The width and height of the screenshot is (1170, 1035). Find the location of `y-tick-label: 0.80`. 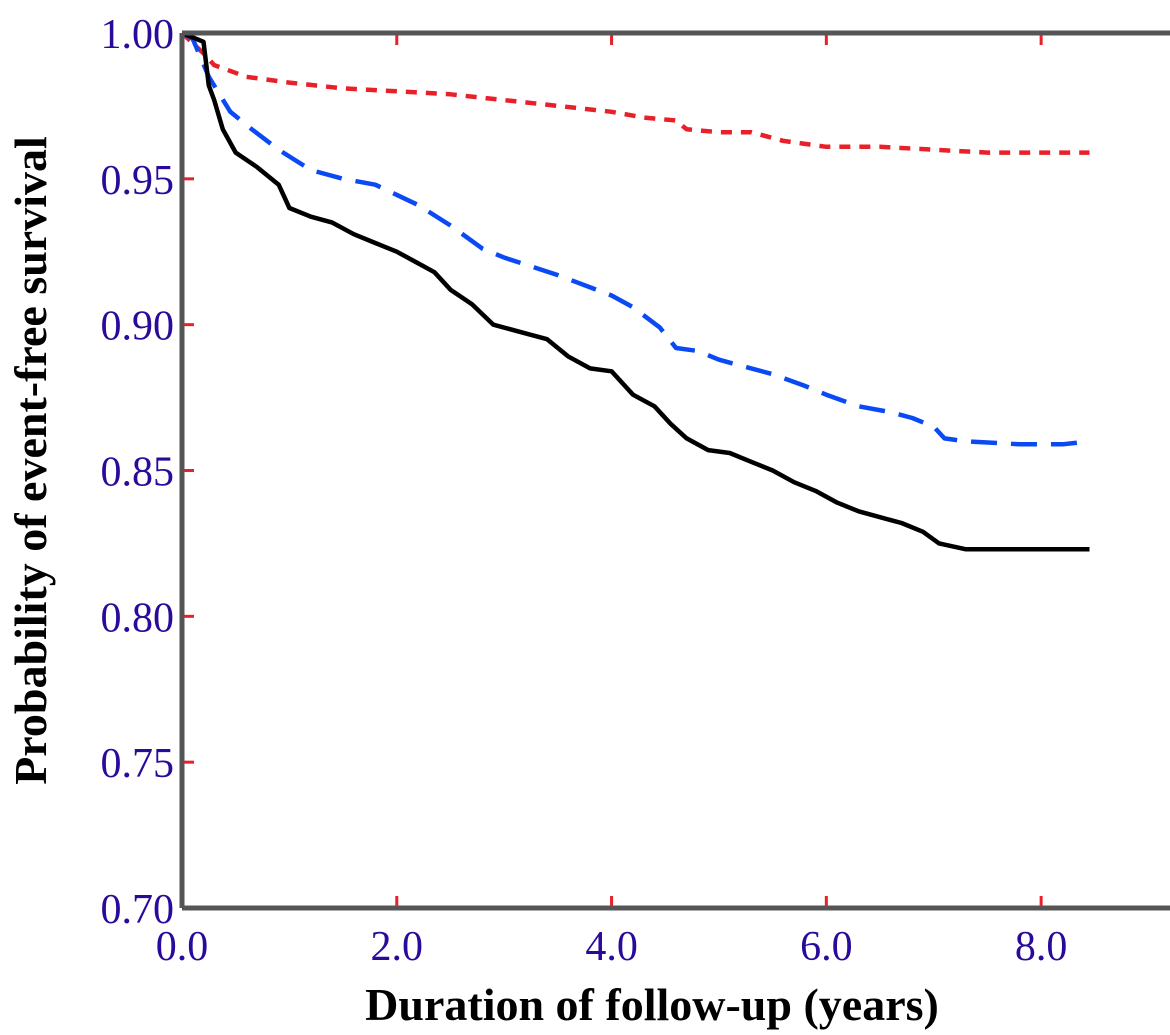

y-tick-label: 0.80 is located at coordinates (138, 618).